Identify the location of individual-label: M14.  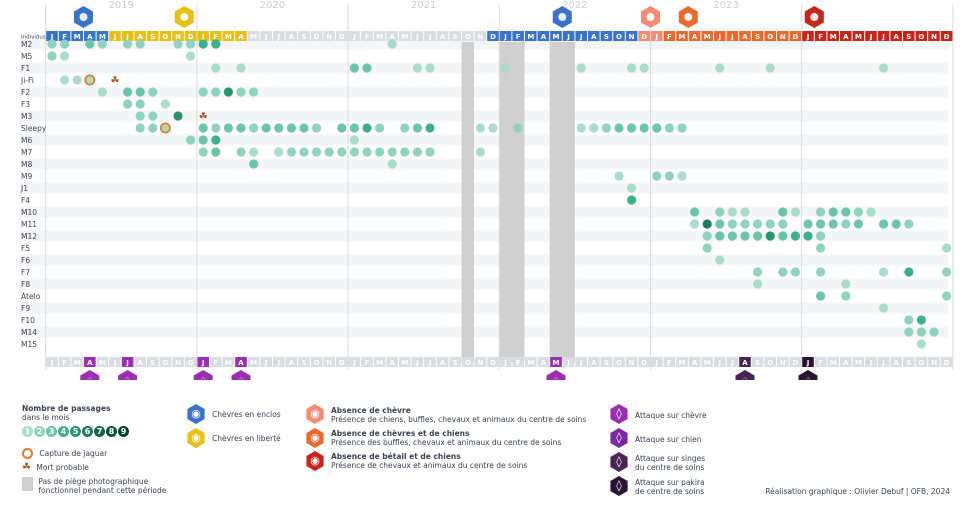
(29, 332).